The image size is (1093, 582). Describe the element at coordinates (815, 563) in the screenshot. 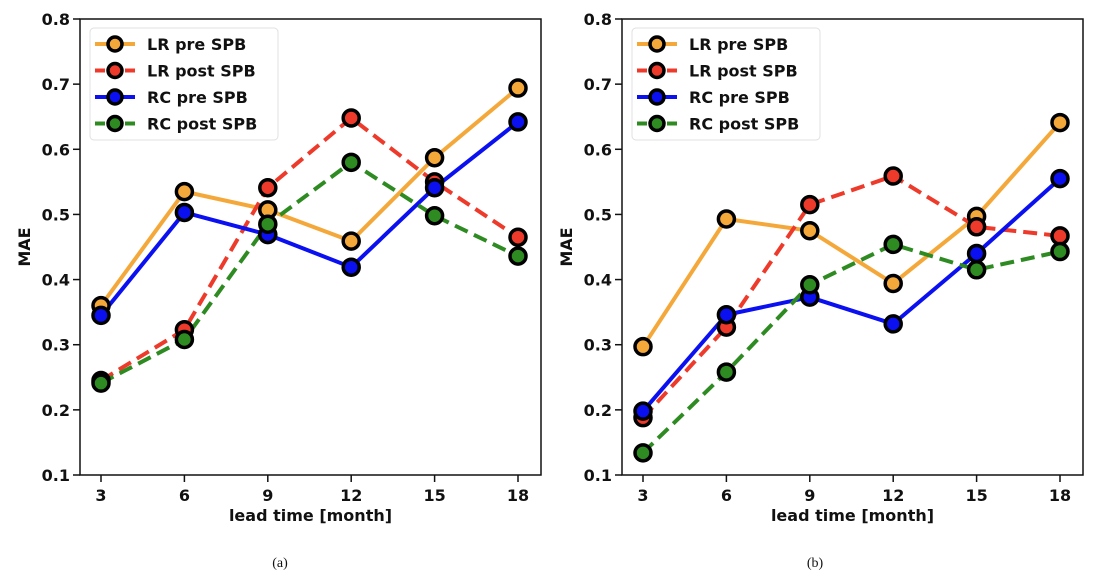

I see `panel-caption: (b)` at that location.